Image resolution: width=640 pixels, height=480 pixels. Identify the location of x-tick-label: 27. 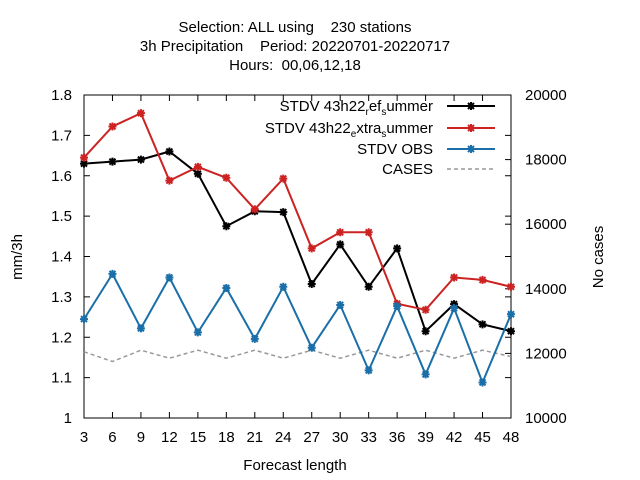
(311, 437).